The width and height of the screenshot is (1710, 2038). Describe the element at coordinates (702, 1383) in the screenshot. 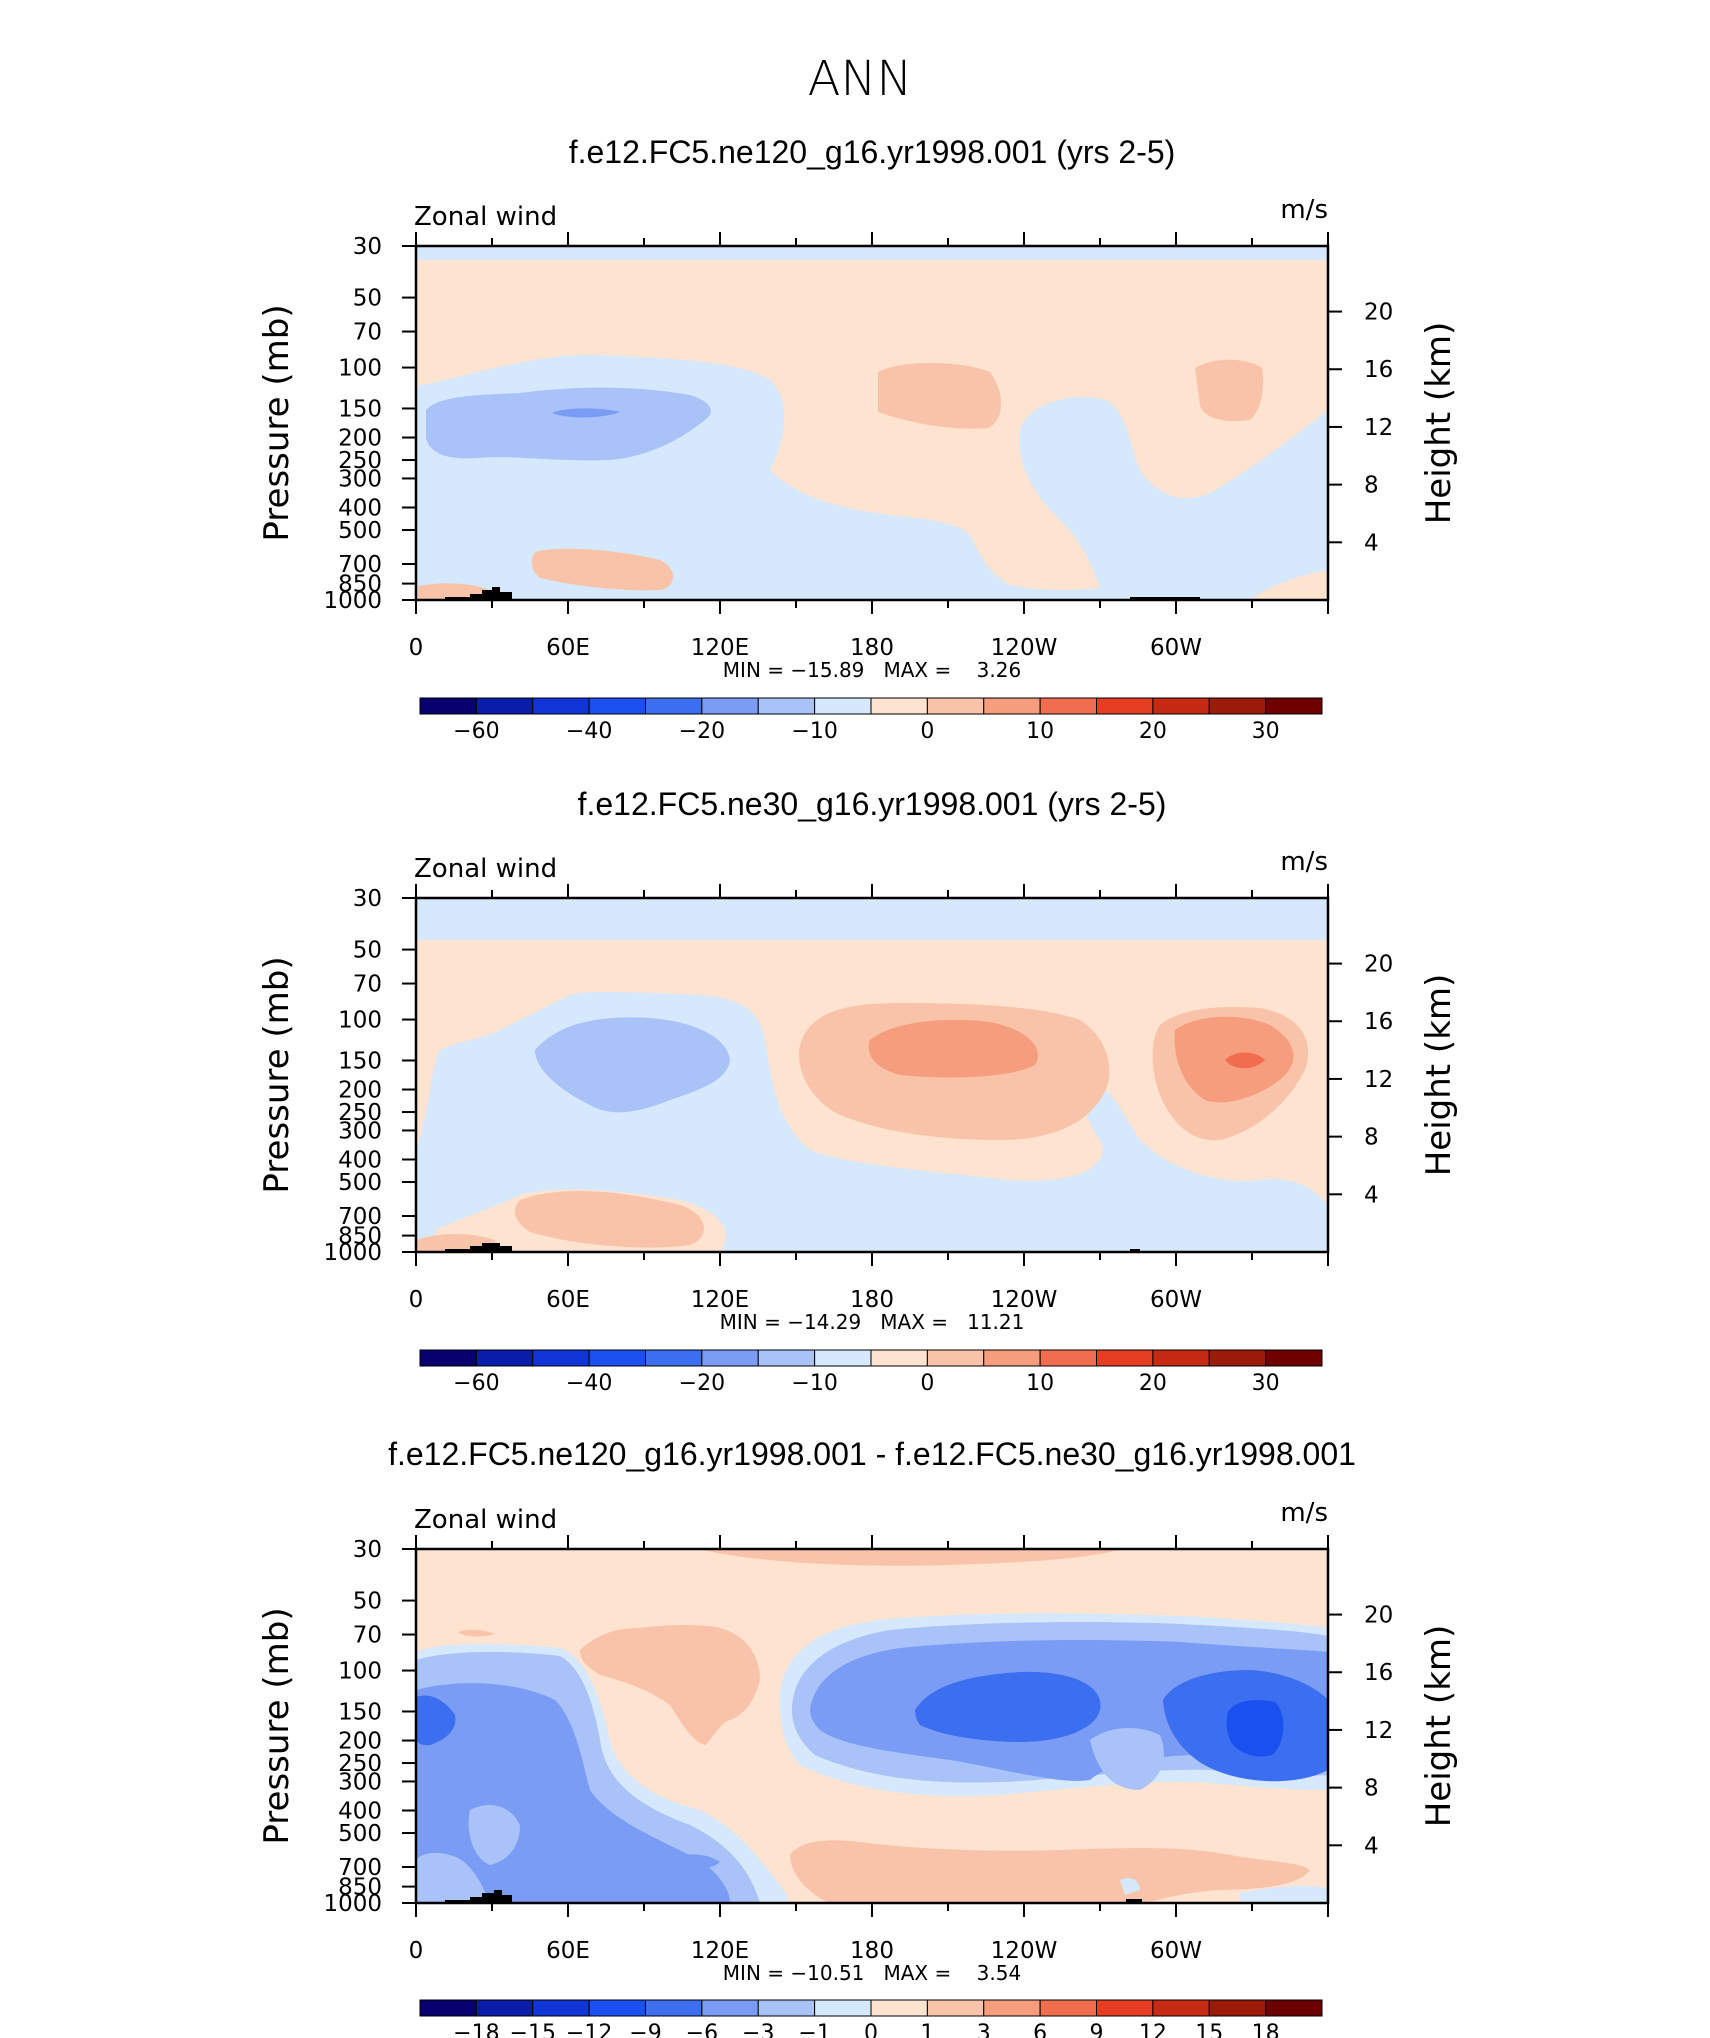

I see `colorbar-label: −20` at that location.